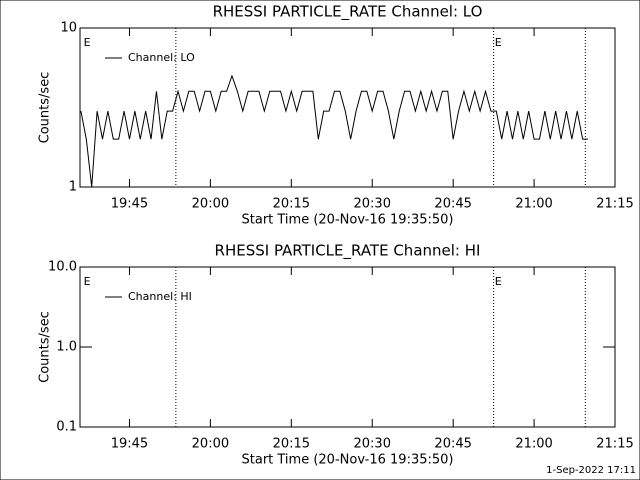  What do you see at coordinates (62, 267) in the screenshot?
I see `y-tick-label: 10.0` at bounding box center [62, 267].